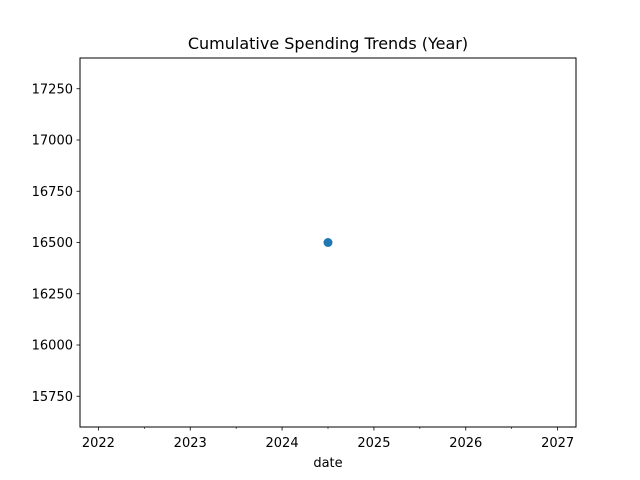  What do you see at coordinates (52, 89) in the screenshot?
I see `y-tick-label: 17250` at bounding box center [52, 89].